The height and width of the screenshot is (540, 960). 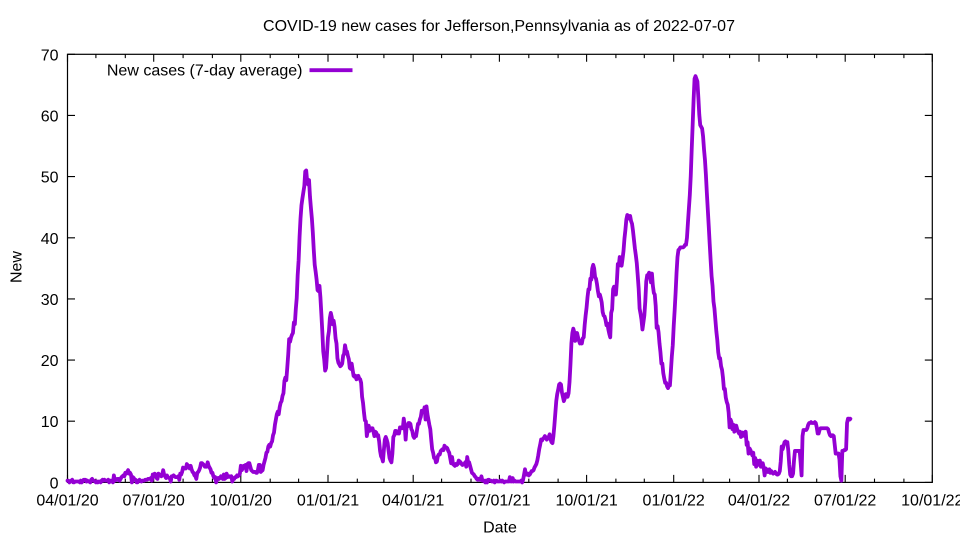 What do you see at coordinates (50, 300) in the screenshot?
I see `svg-text: 30` at bounding box center [50, 300].